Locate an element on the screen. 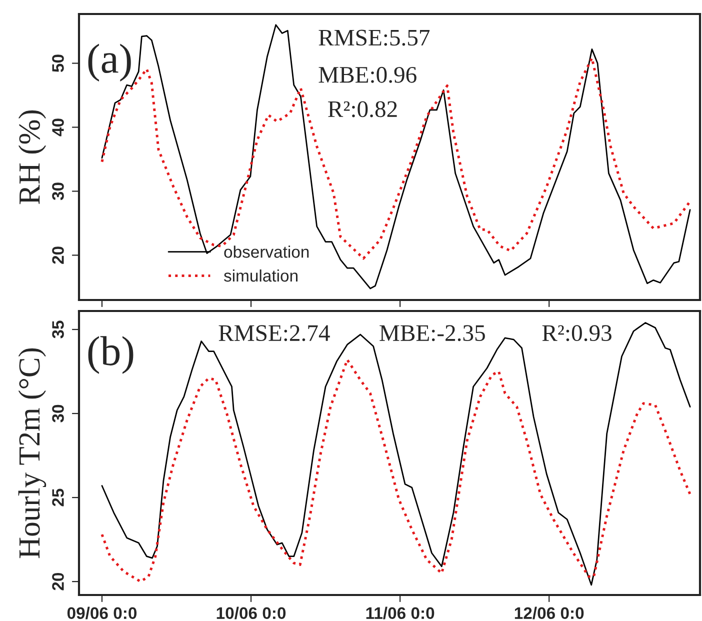  annotation: (a) is located at coordinates (109, 63).